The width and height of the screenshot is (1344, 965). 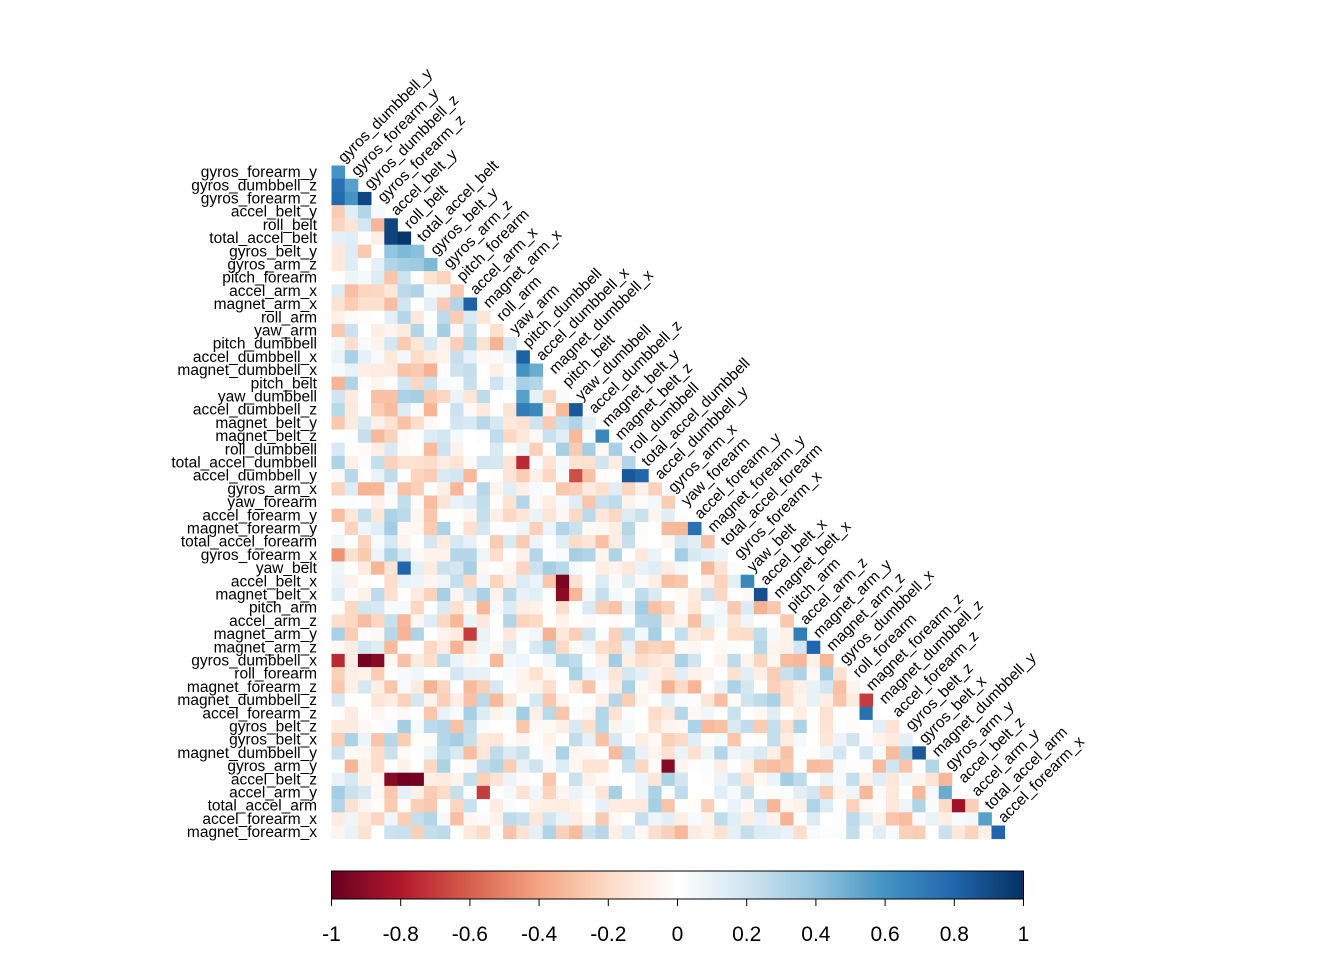 What do you see at coordinates (985, 832) in the screenshot?
I see `corr-cell-magnet_forearm_x-total_accel_arm` at bounding box center [985, 832].